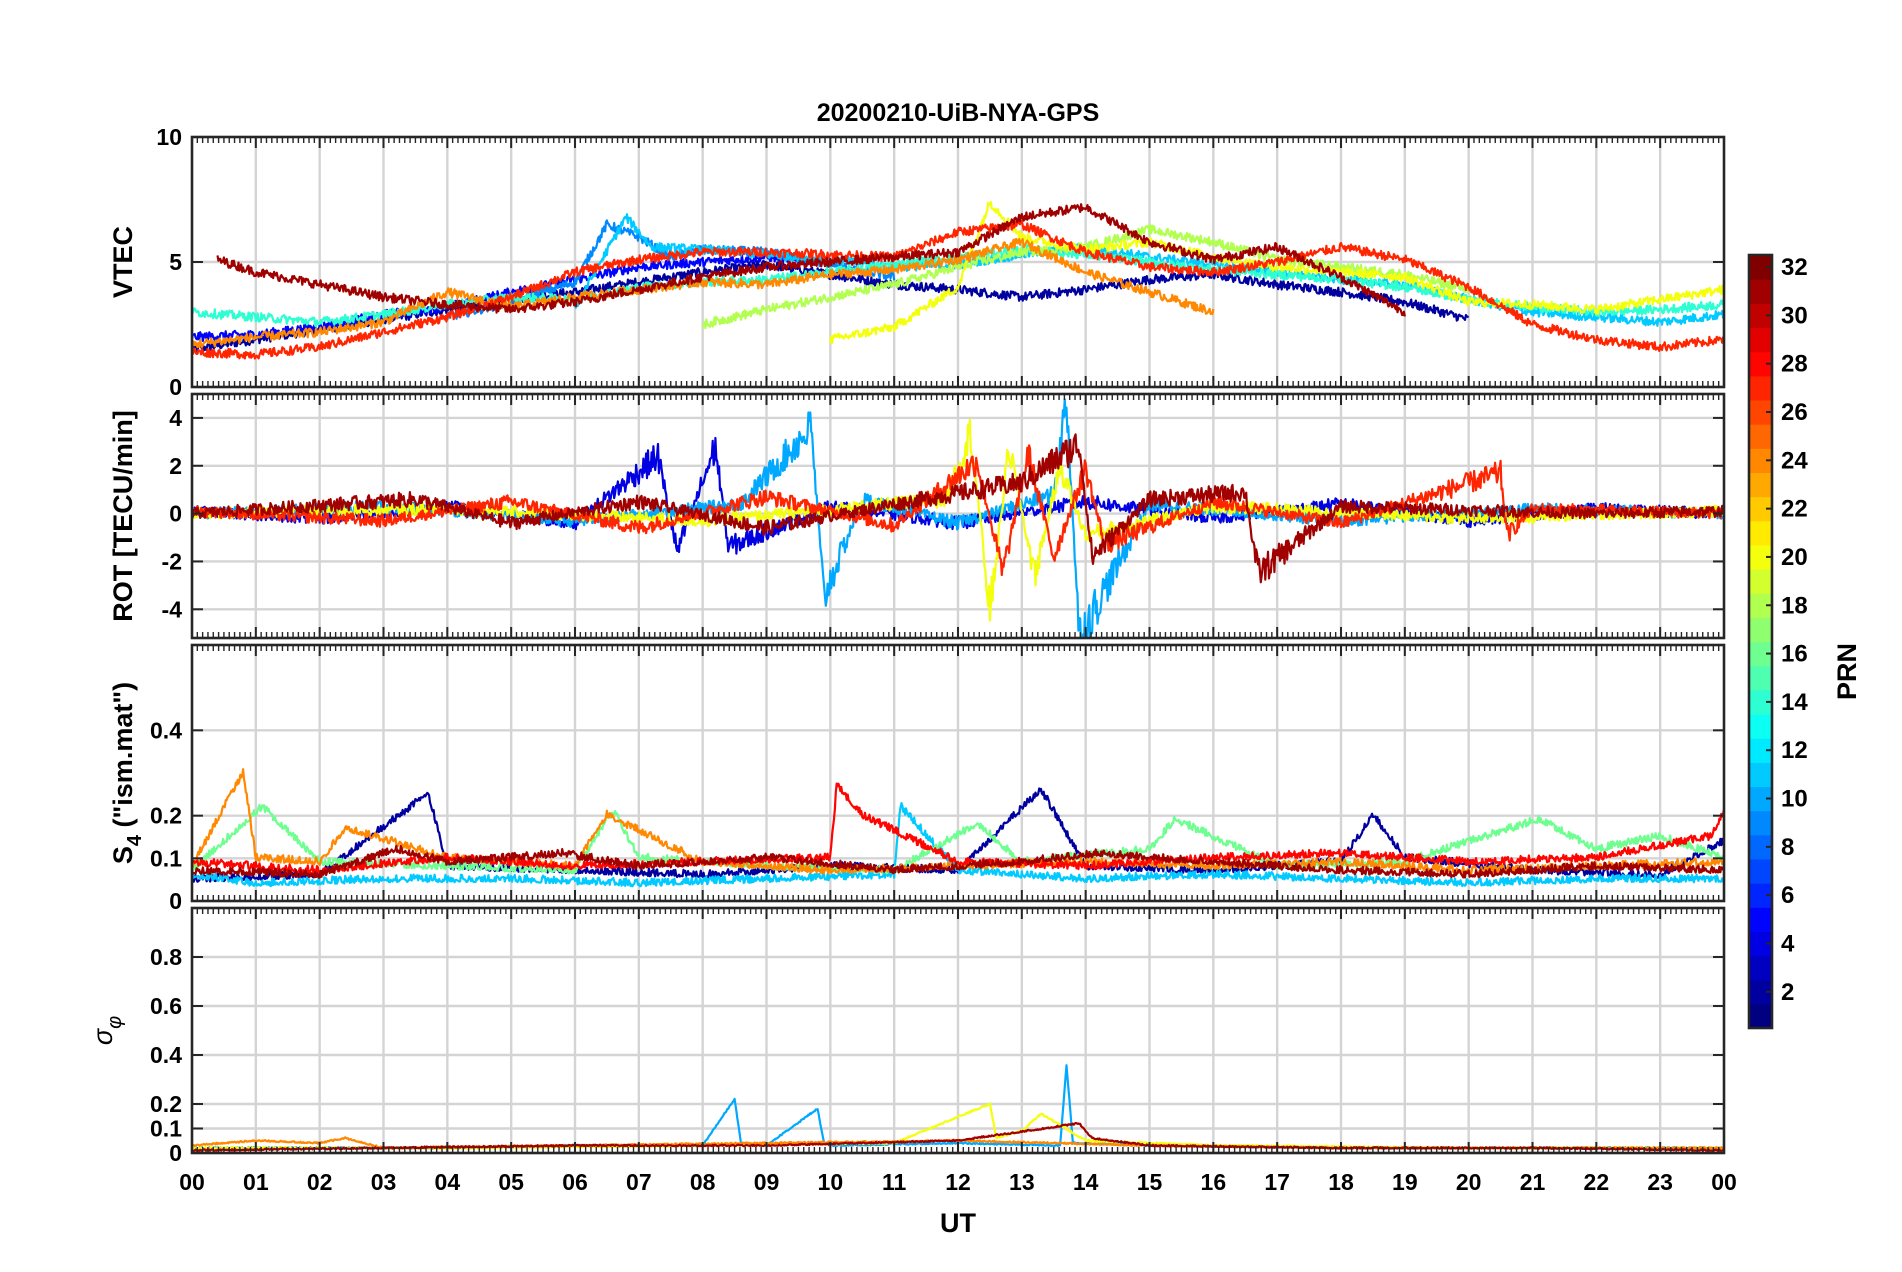 The width and height of the screenshot is (1902, 1272). Describe the element at coordinates (1787, 847) in the screenshot. I see `colorbar-tick-label: 8` at that location.